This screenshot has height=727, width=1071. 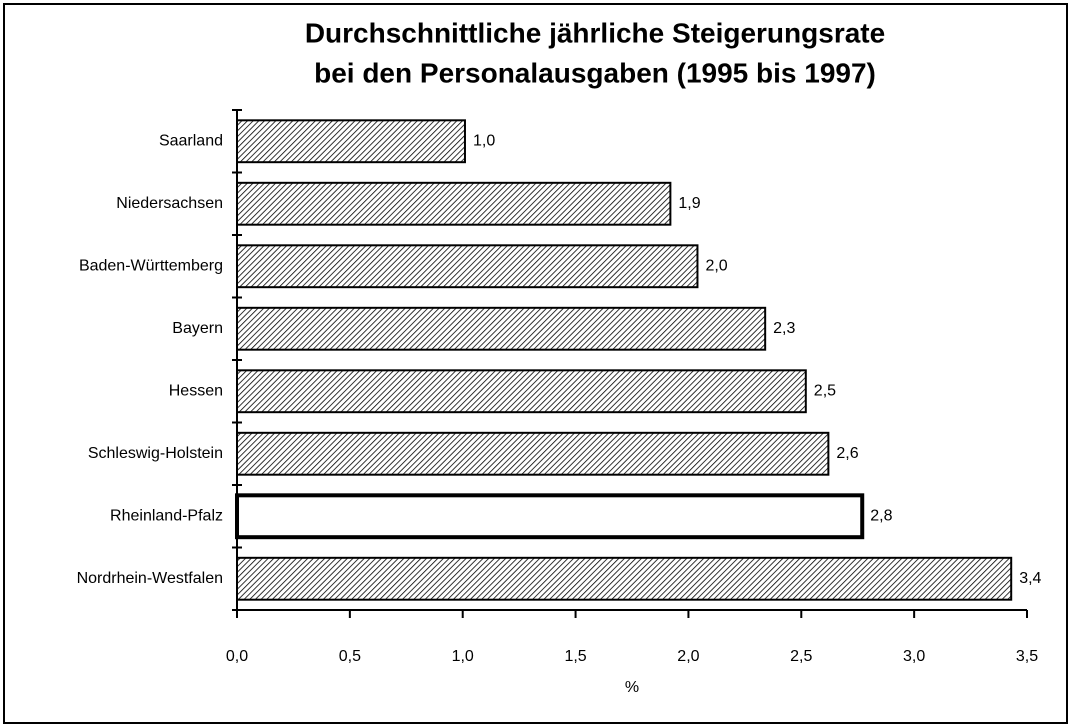 I want to click on data-label: 3,4, so click(x=1030, y=578).